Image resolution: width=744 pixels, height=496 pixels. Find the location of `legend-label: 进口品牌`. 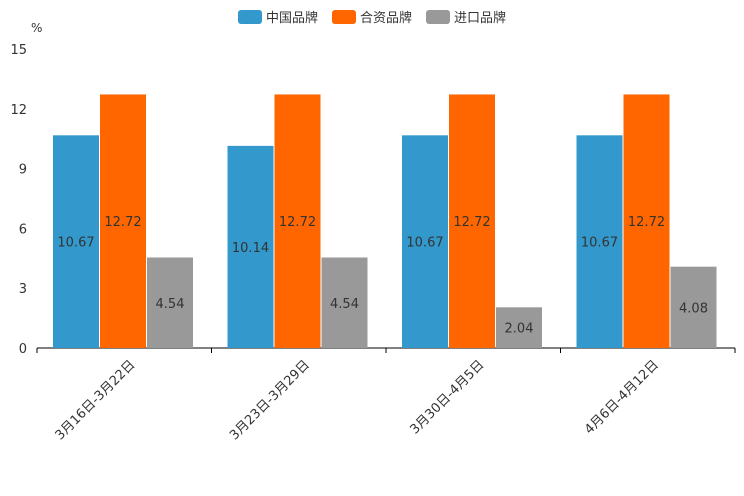

legend-label: 进口品牌 is located at coordinates (480, 18).